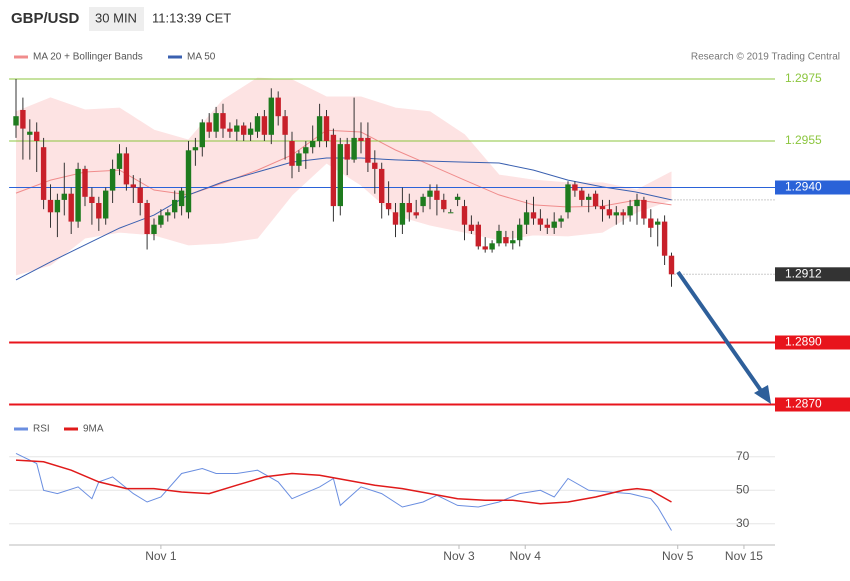 The width and height of the screenshot is (850, 581). Describe the element at coordinates (762, 394) in the screenshot. I see `forecast-arrowhead` at that location.